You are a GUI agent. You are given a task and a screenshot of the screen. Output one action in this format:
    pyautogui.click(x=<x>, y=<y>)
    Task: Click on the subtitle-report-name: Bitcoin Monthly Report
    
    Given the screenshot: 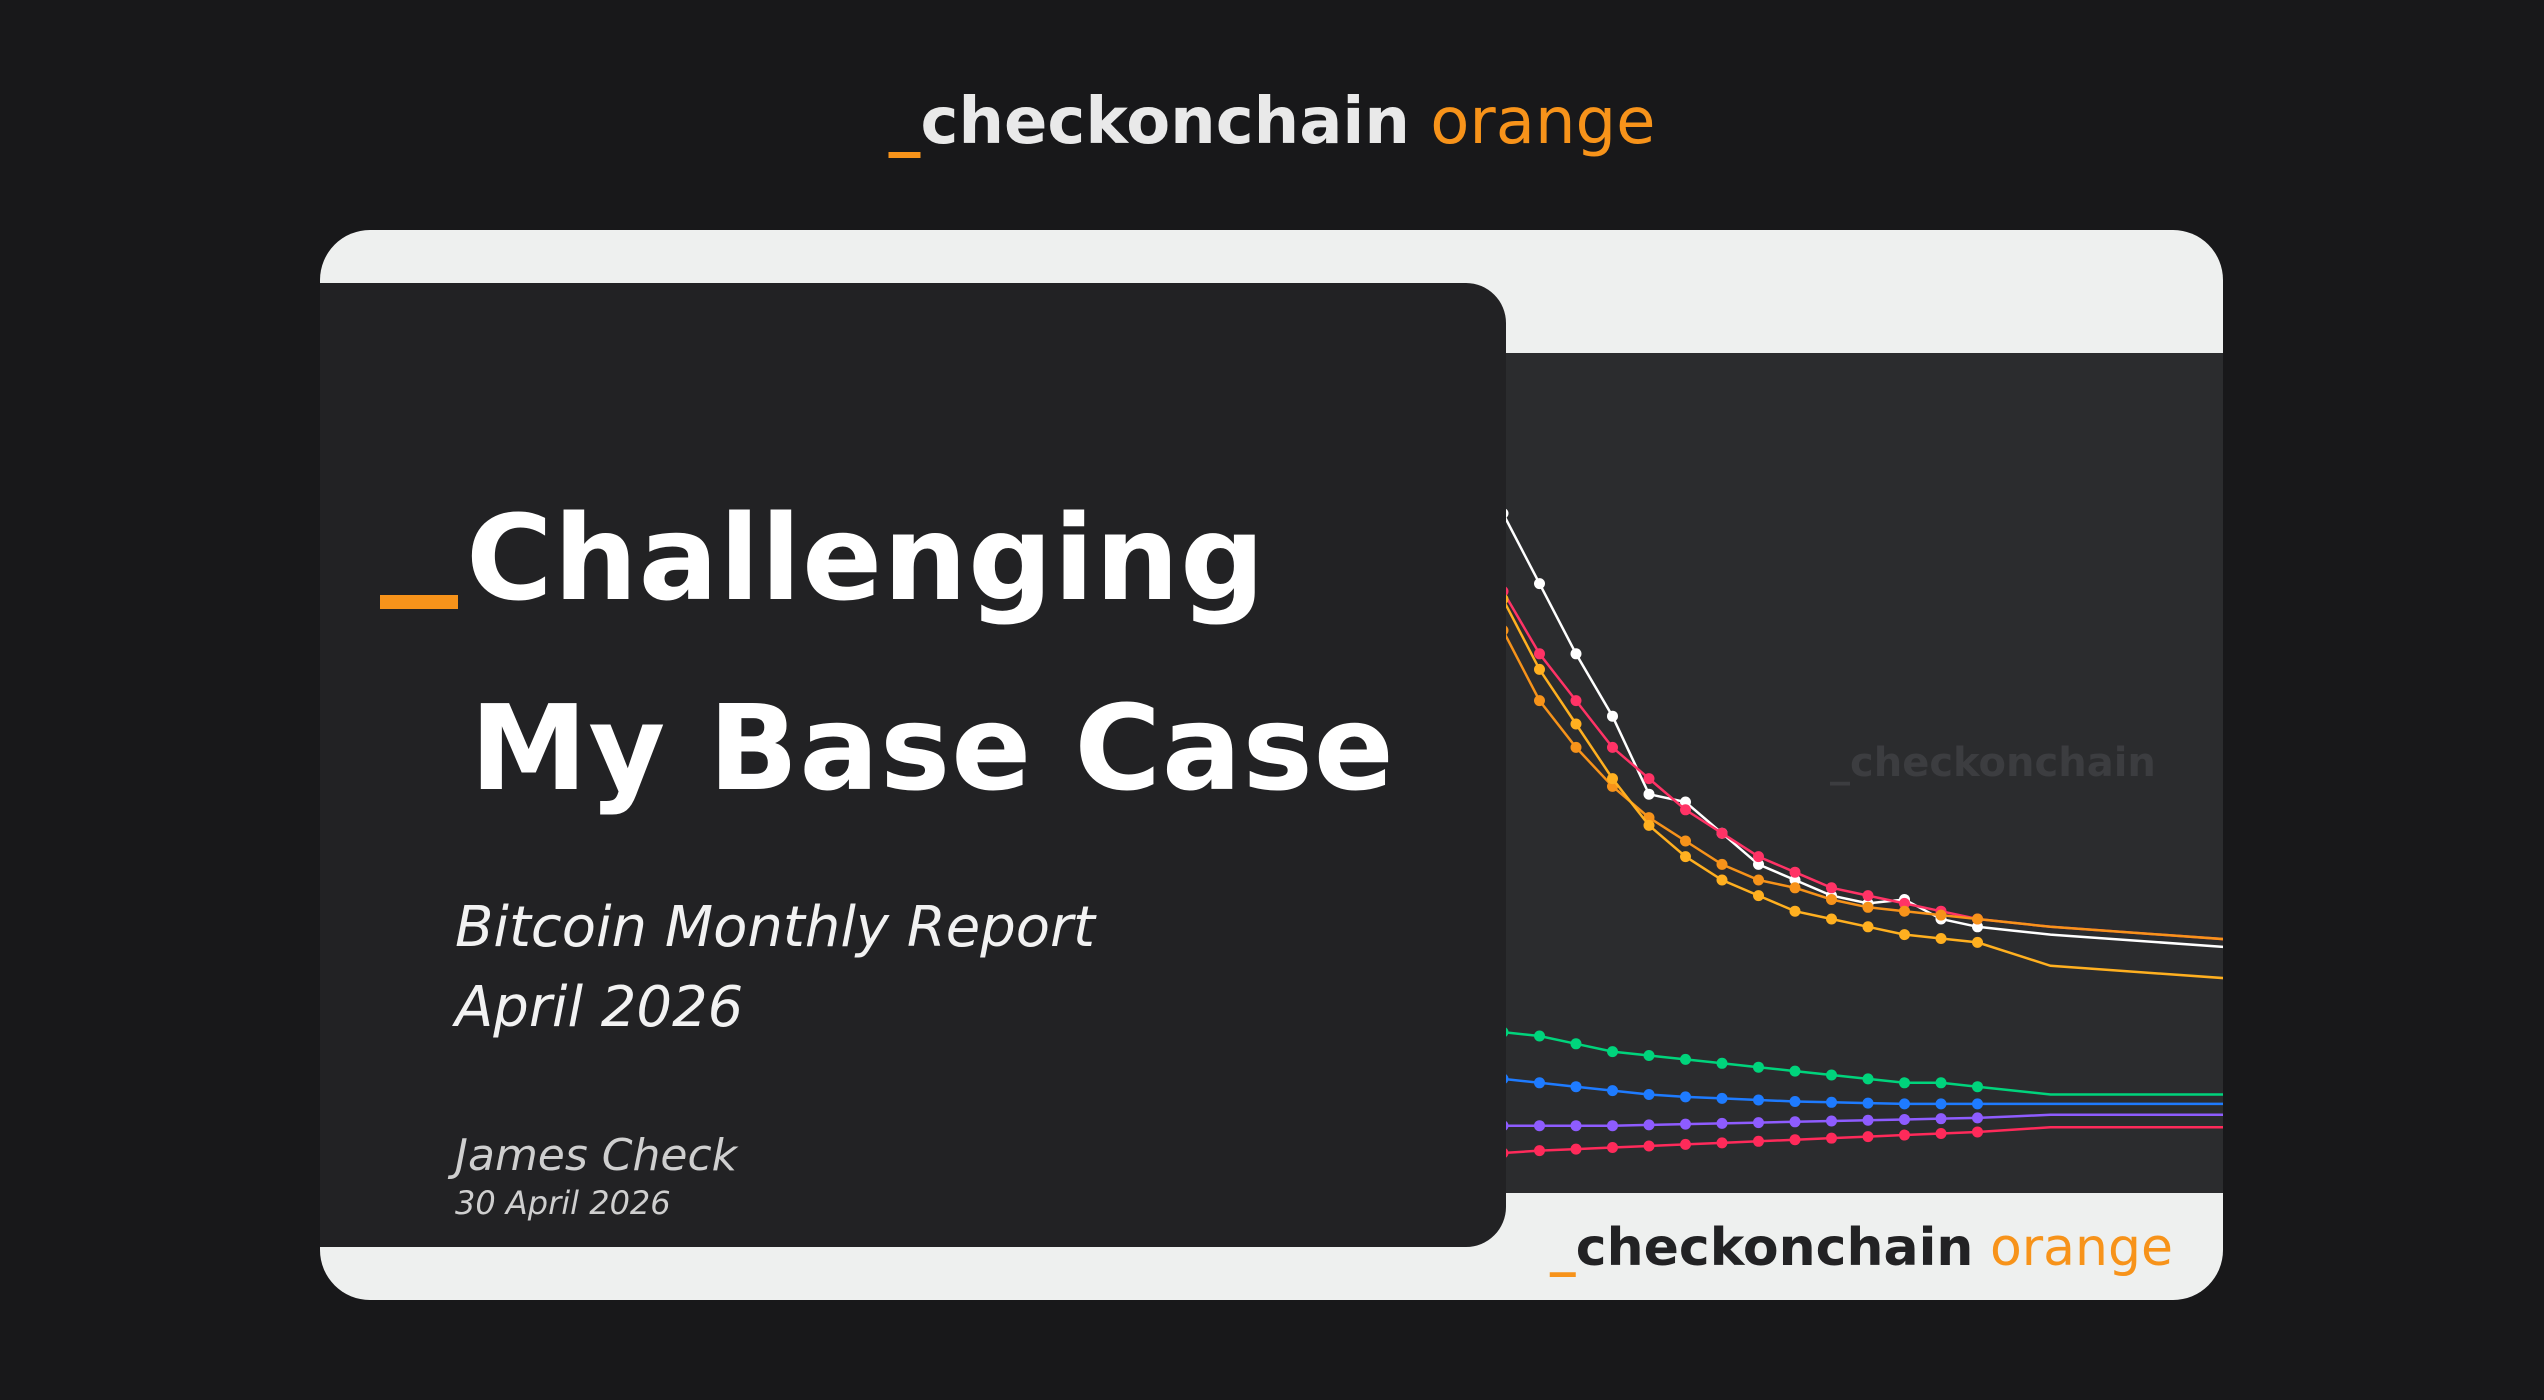 What is the action you would take?
    pyautogui.click(x=775, y=927)
    